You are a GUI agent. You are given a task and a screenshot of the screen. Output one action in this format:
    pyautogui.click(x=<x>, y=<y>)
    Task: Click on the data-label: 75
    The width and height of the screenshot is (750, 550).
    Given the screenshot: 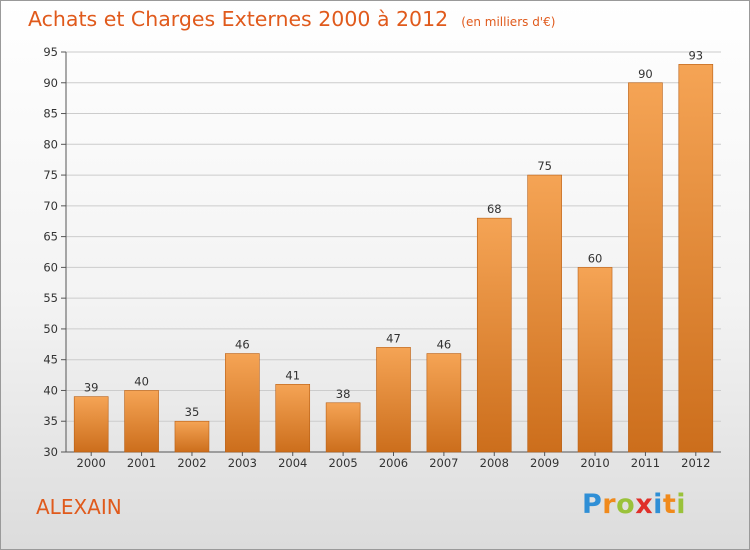 What is the action you would take?
    pyautogui.click(x=544, y=166)
    